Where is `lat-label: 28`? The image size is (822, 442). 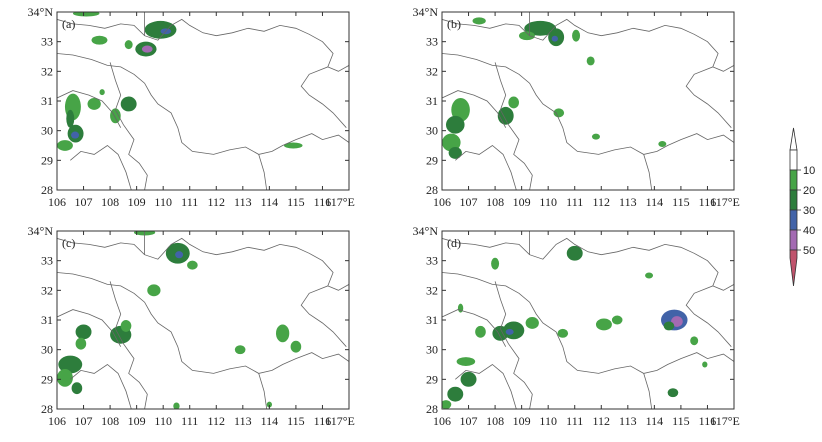
lat-label: 28 is located at coordinates (432, 190).